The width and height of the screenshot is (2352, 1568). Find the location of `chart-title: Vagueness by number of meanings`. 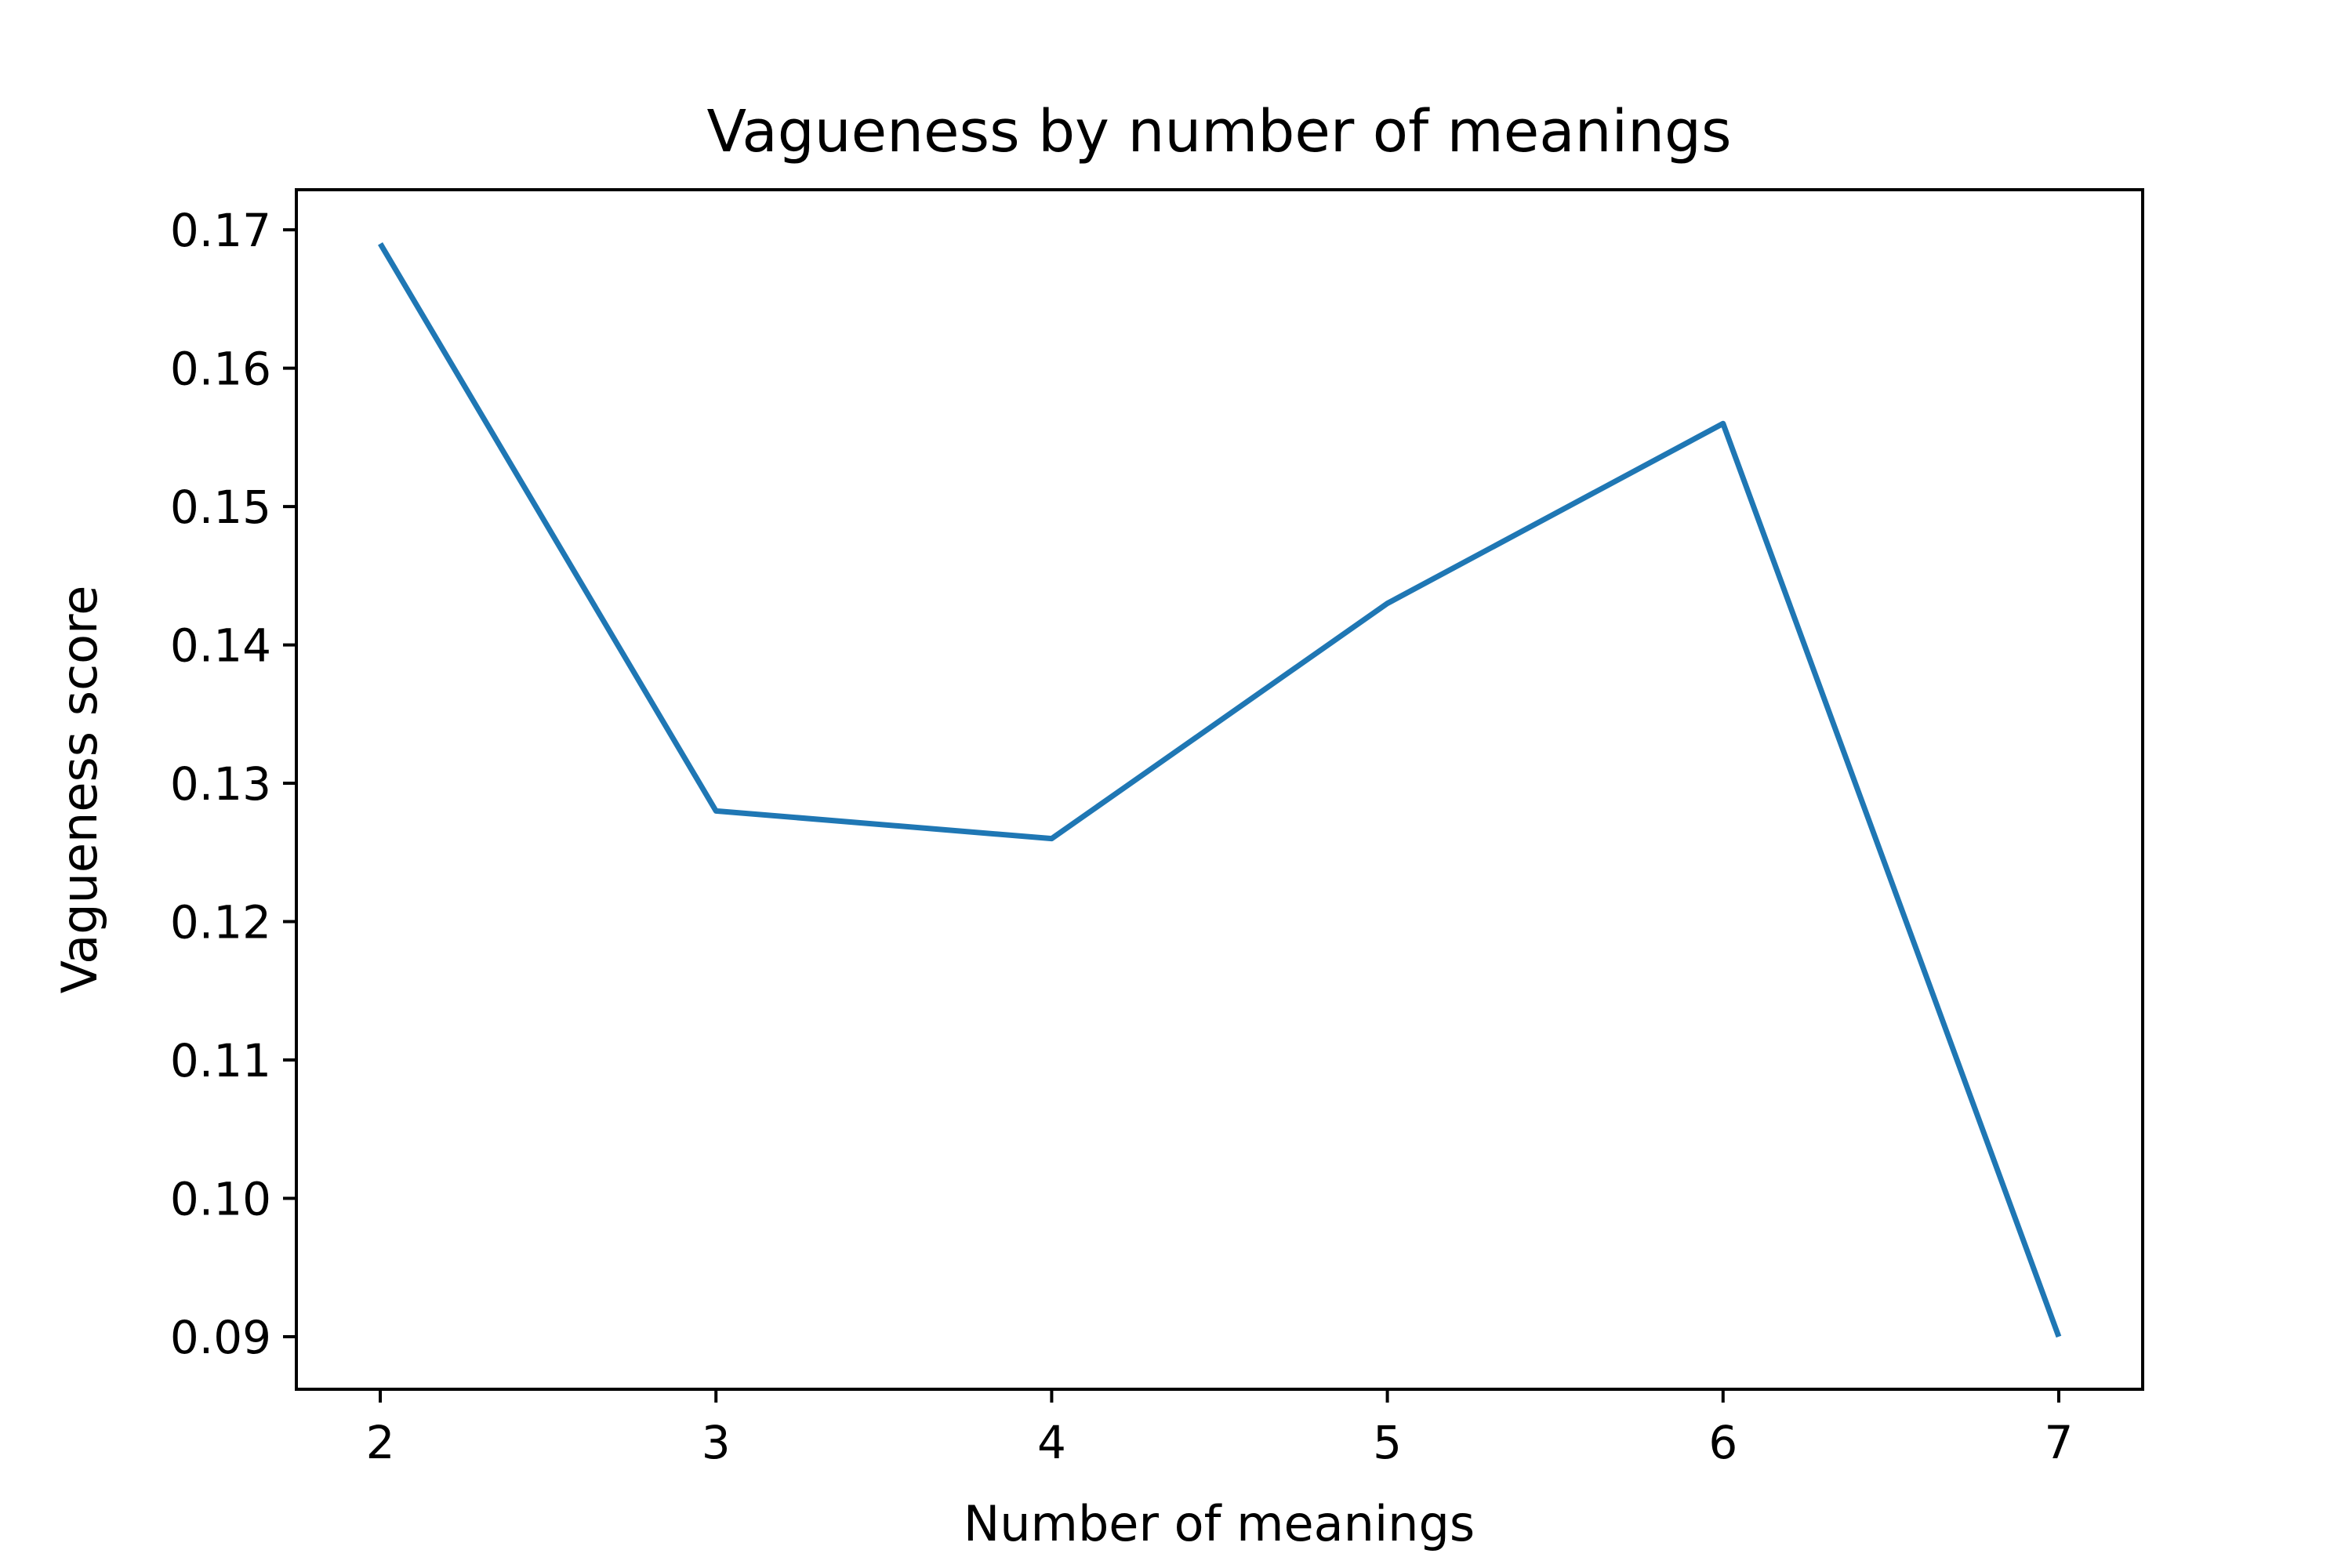

chart-title: Vagueness by number of meanings is located at coordinates (1219, 131).